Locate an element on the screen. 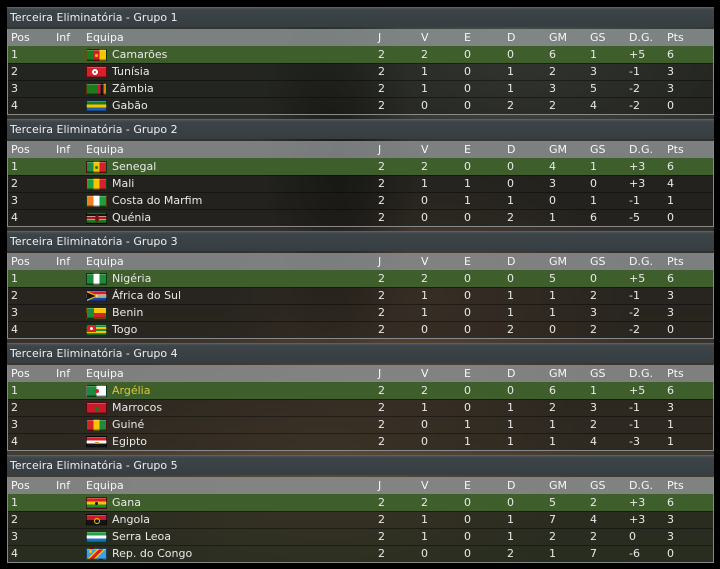  guinea-flag-icon is located at coordinates (96, 425).